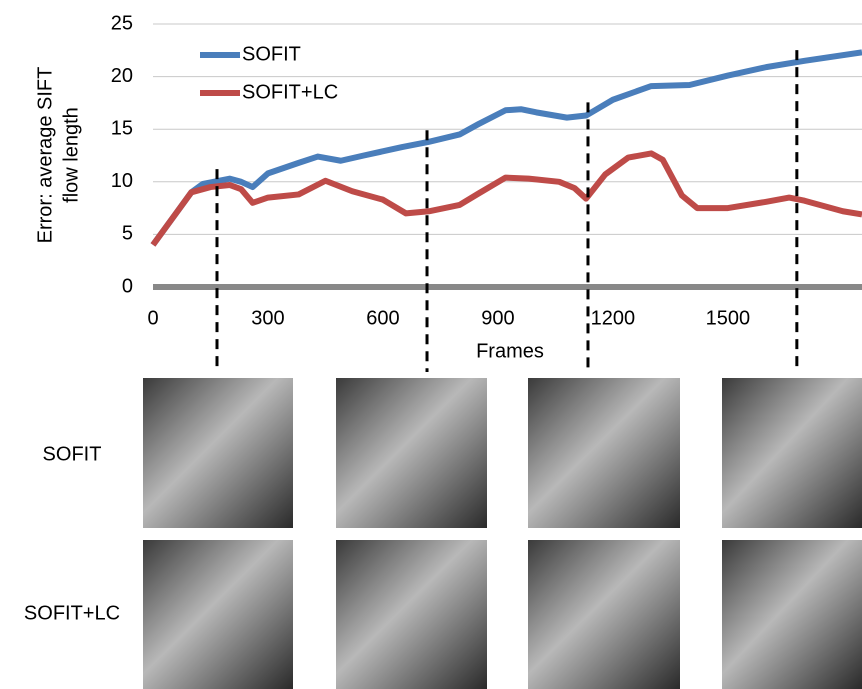 The height and width of the screenshot is (689, 862). I want to click on y-tick-label: 15, so click(122, 128).